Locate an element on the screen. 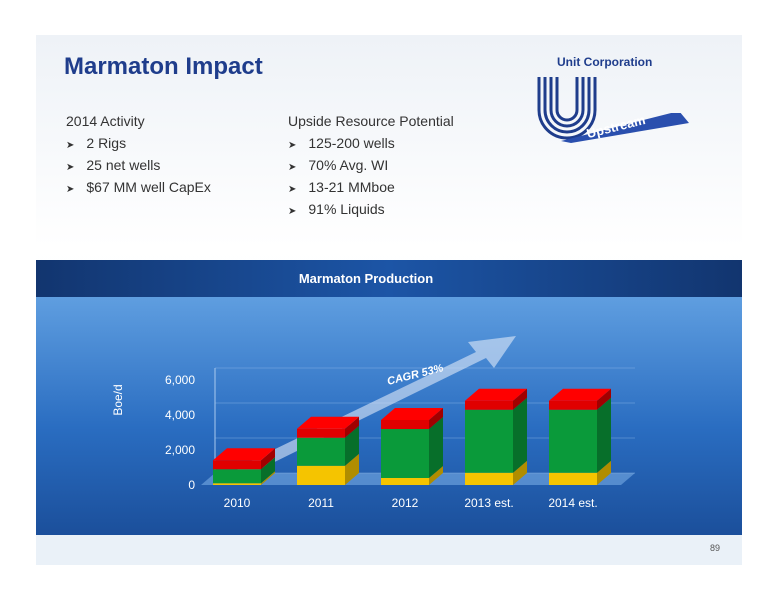 Image resolution: width=776 pixels, height=600 pixels. x-tick-label: 2010 is located at coordinates (237, 503).